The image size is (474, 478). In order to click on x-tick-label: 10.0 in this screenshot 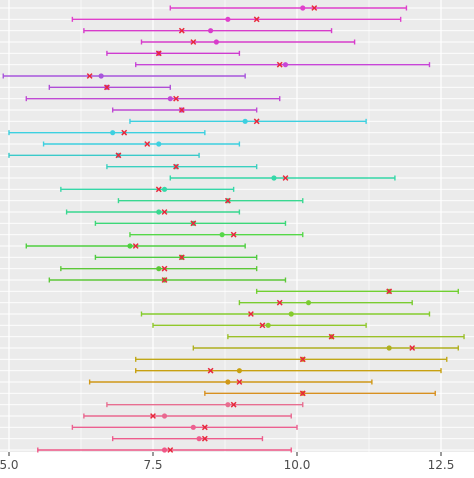, I will do `click(297, 465)`.